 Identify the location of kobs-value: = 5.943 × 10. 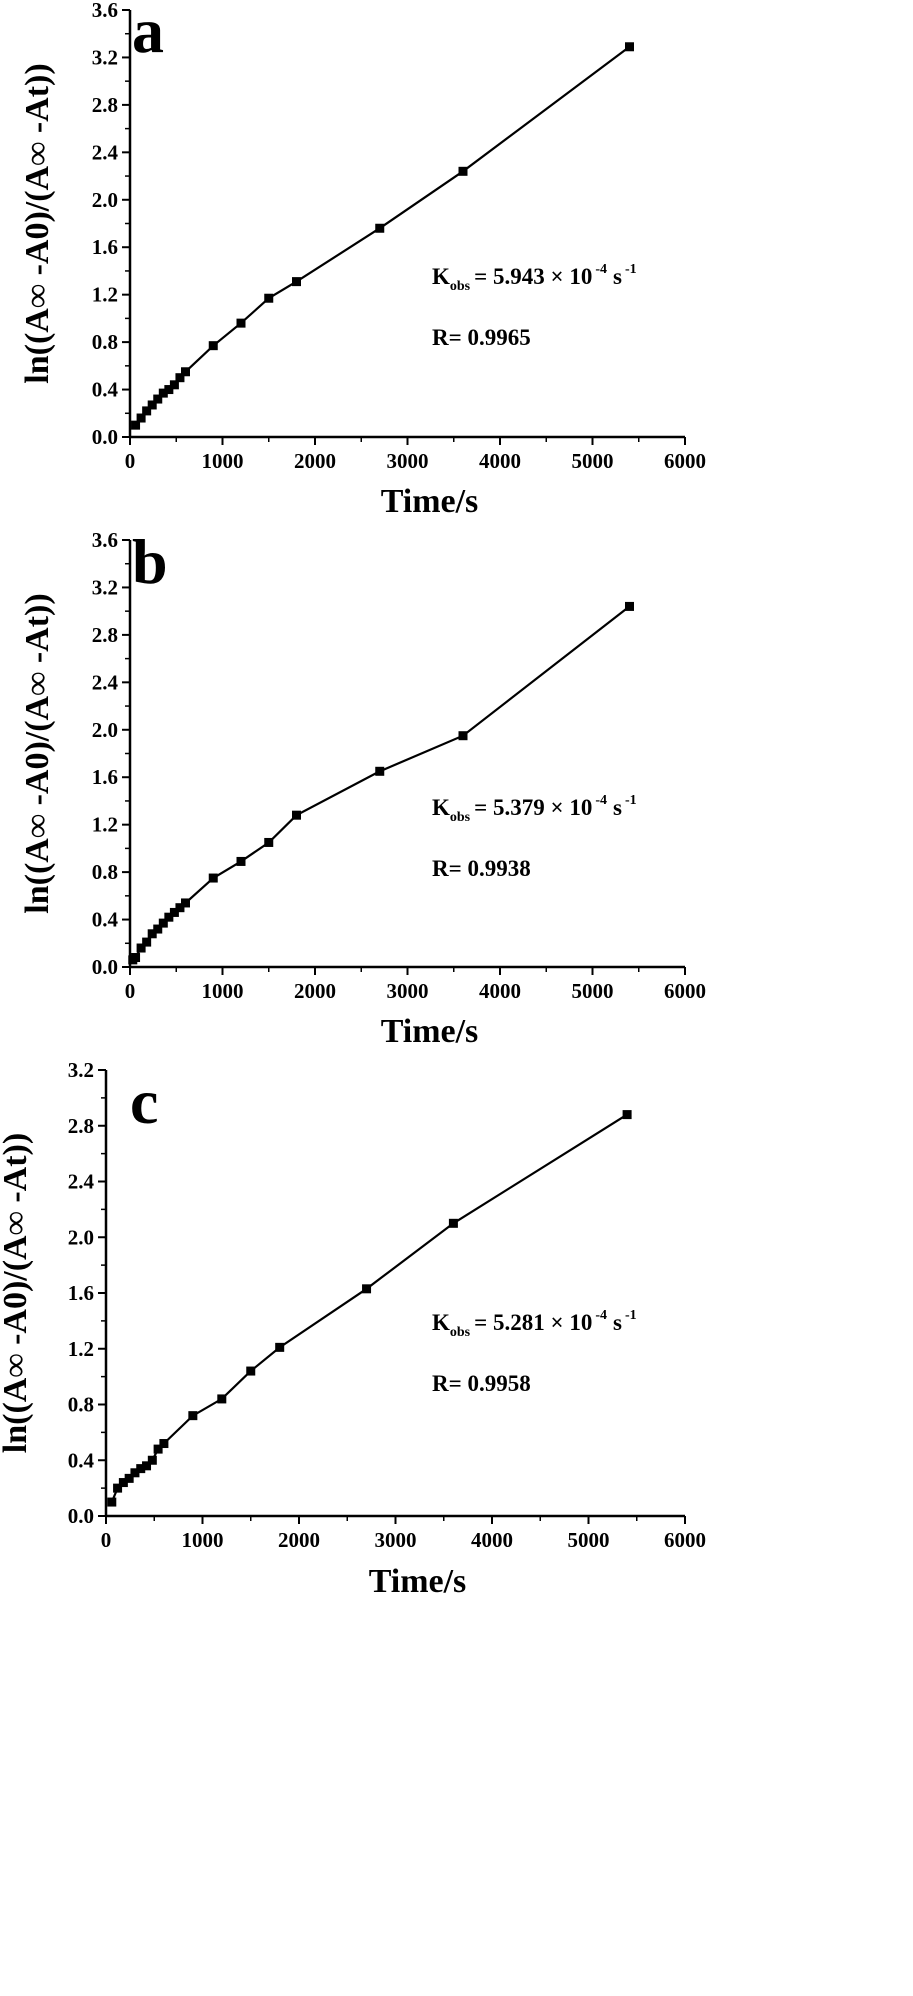
(533, 276).